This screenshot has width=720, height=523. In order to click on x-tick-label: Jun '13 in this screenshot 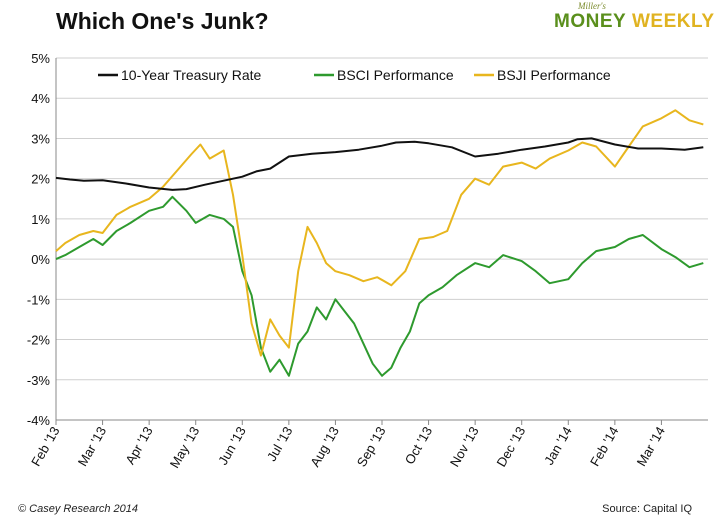, I will do `click(232, 445)`.